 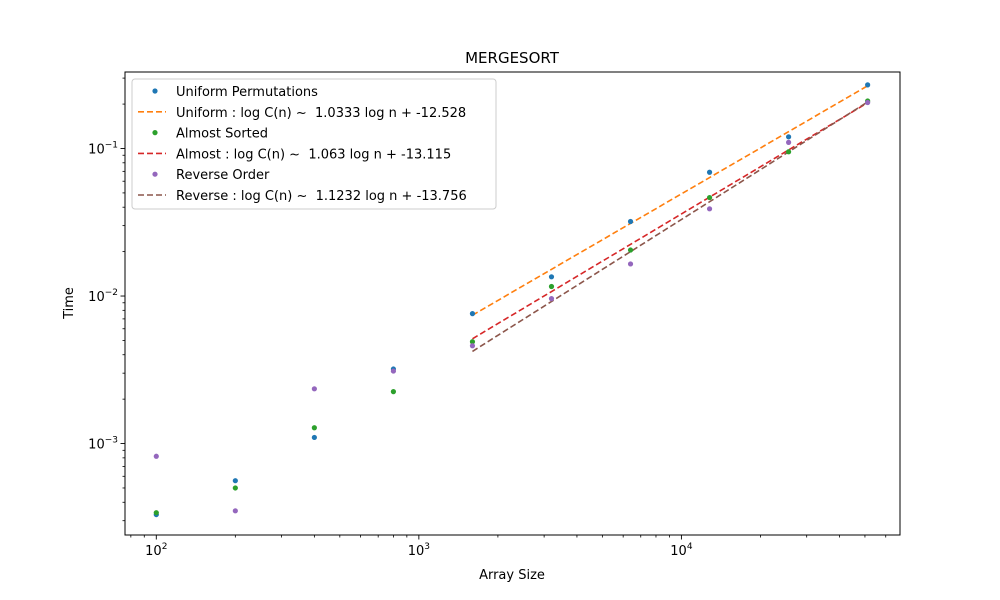 I want to click on legend-label-2: Almost Sorted, so click(x=222, y=134).